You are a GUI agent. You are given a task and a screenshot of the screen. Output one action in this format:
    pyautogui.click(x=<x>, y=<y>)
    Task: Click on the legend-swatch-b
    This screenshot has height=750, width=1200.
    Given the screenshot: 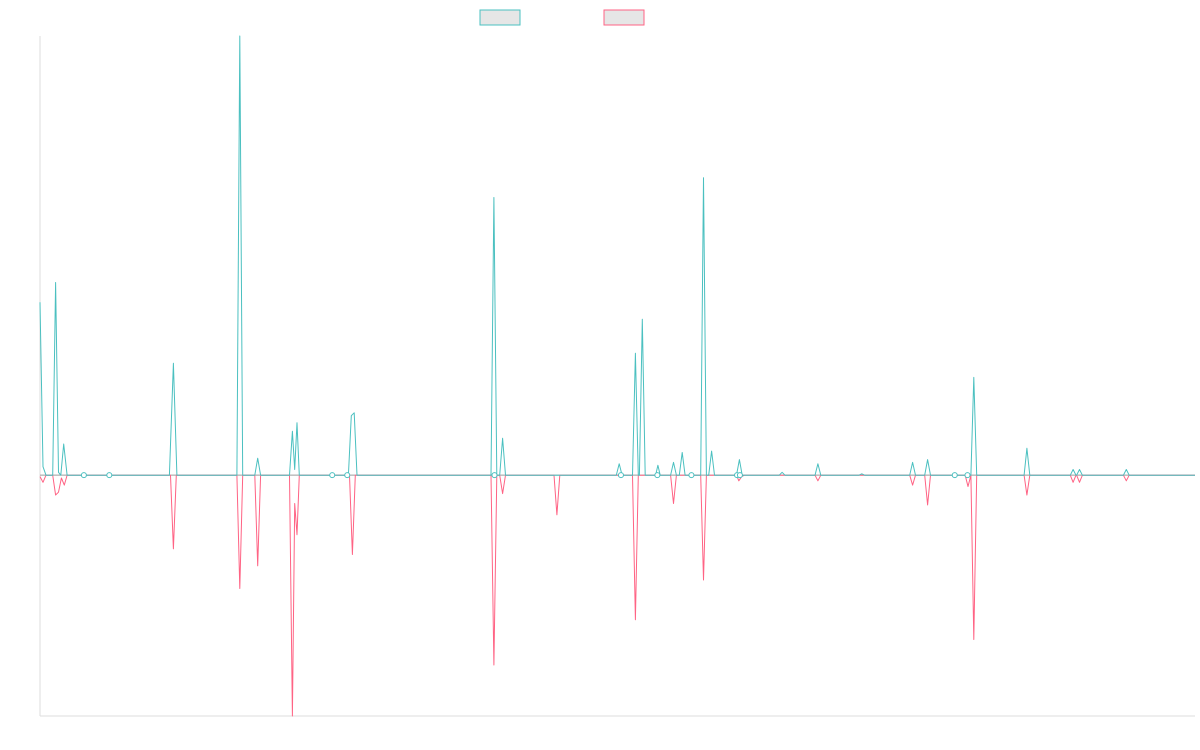 What is the action you would take?
    pyautogui.click(x=624, y=17)
    